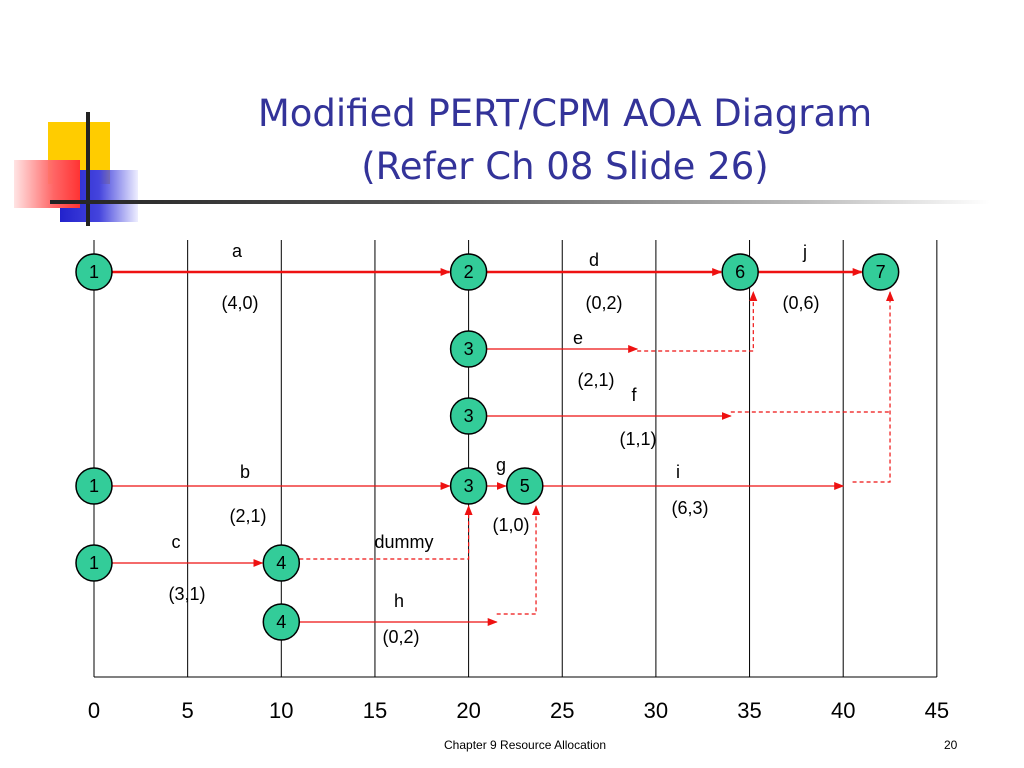  I want to click on event-node-n7-label: 7, so click(881, 272).